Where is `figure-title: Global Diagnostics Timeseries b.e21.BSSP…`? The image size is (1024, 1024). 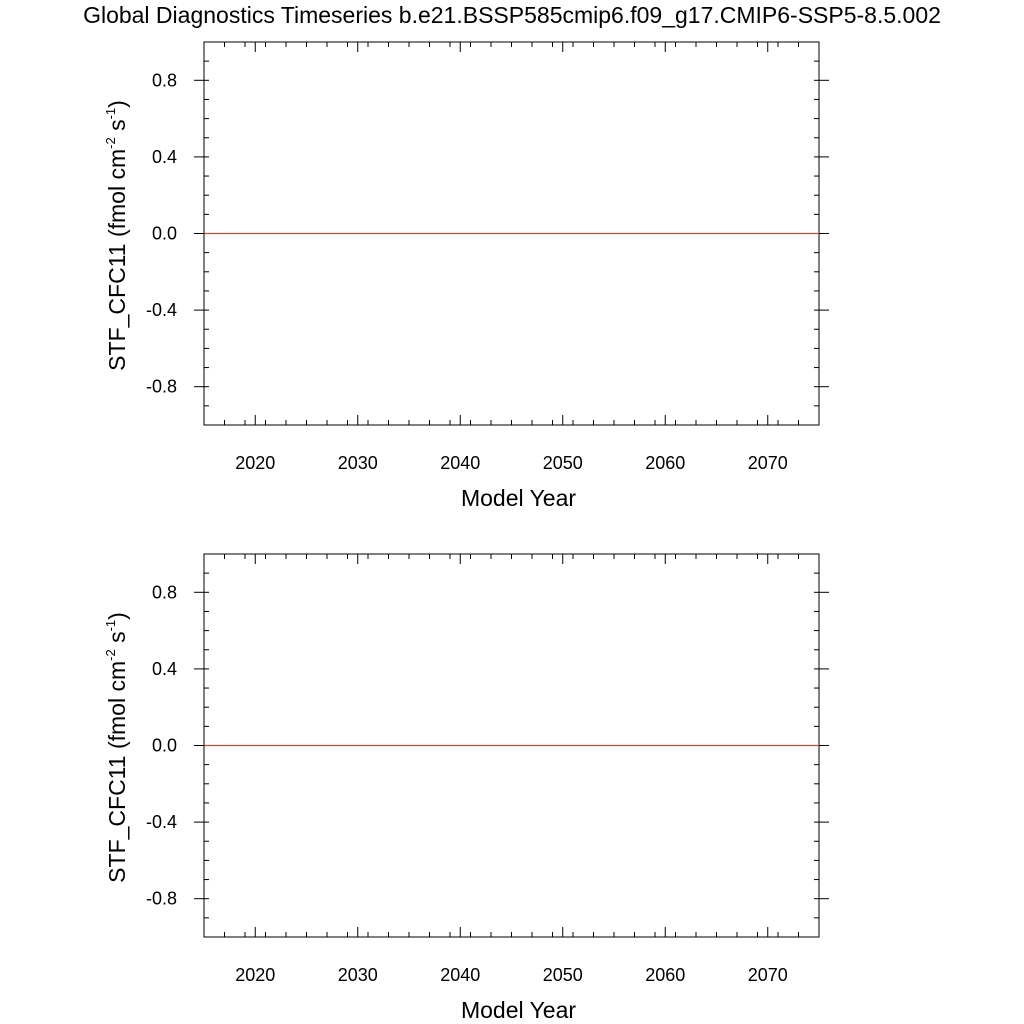
figure-title: Global Diagnostics Timeseries b.e21.BSSP… is located at coordinates (512, 15).